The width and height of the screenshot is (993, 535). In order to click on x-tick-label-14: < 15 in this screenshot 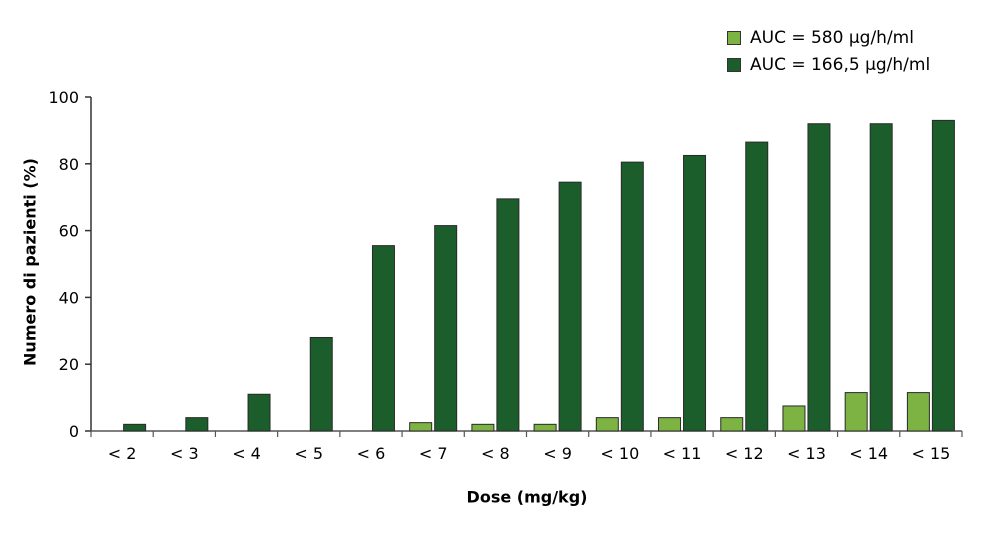, I will do `click(930, 453)`.